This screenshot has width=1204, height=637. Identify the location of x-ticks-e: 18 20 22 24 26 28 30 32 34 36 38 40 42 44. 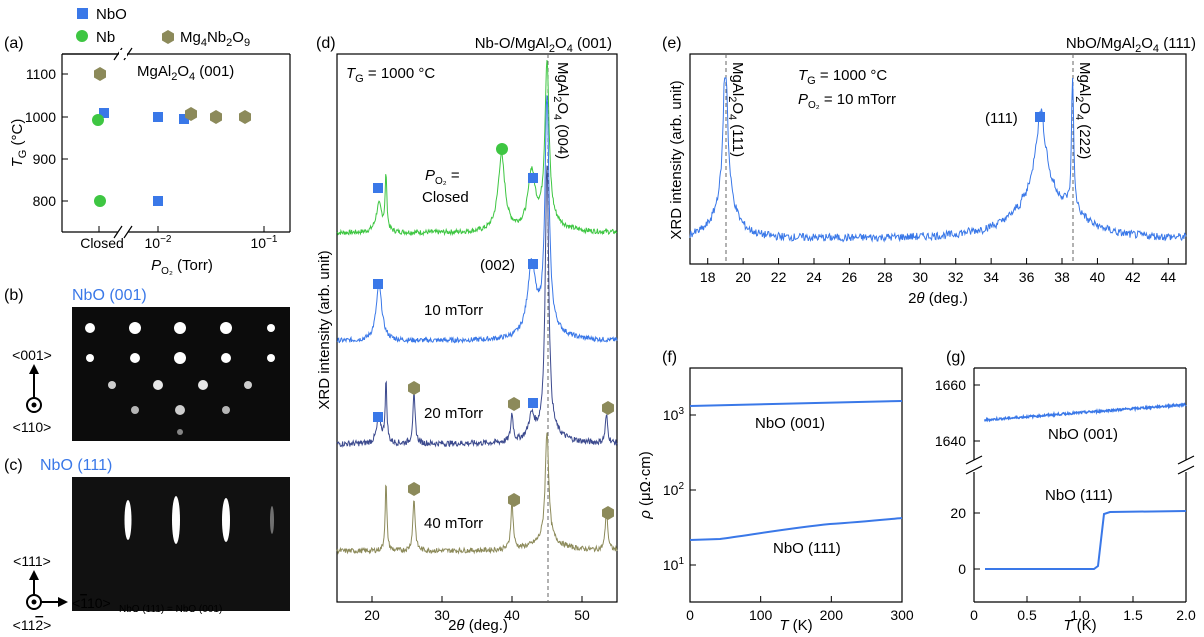
(938, 271).